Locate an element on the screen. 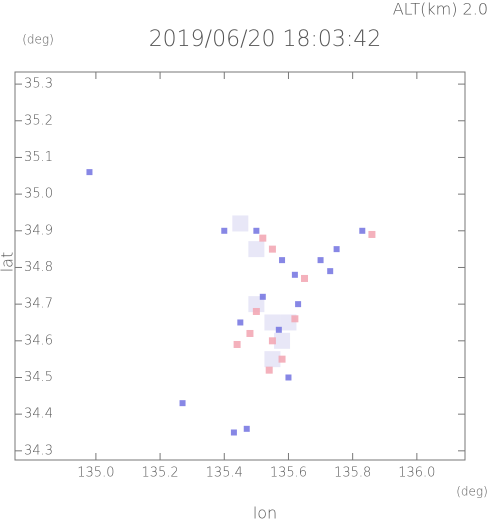 This screenshot has width=491, height=521. x-tick-label: 135.4 is located at coordinates (224, 473).